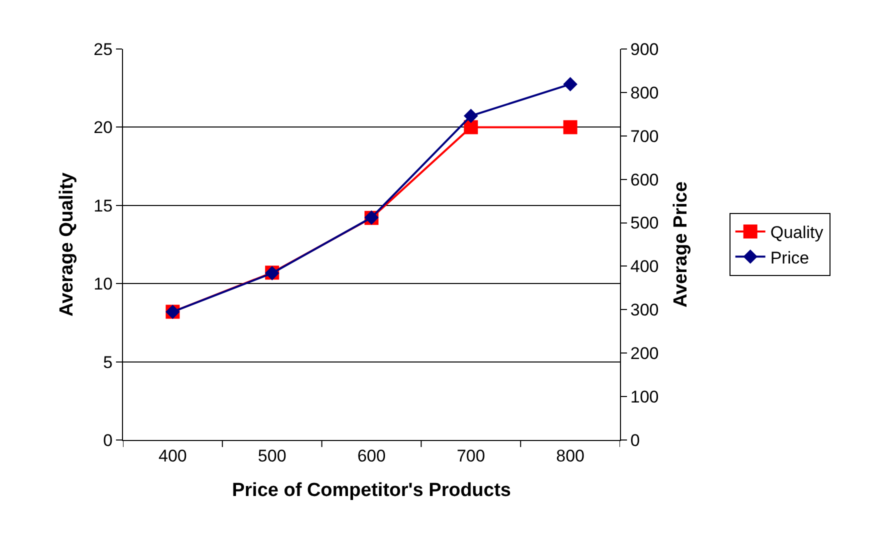 The image size is (893, 556). Describe the element at coordinates (635, 440) in the screenshot. I see `y2-tick-label: 0` at that location.